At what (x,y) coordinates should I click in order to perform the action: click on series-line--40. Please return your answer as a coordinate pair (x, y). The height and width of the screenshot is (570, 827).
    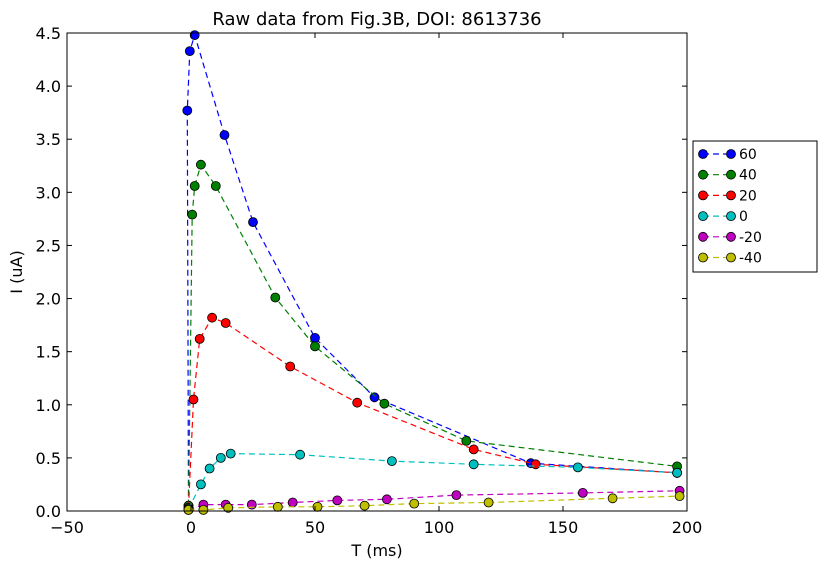
    Looking at the image, I should click on (434, 503).